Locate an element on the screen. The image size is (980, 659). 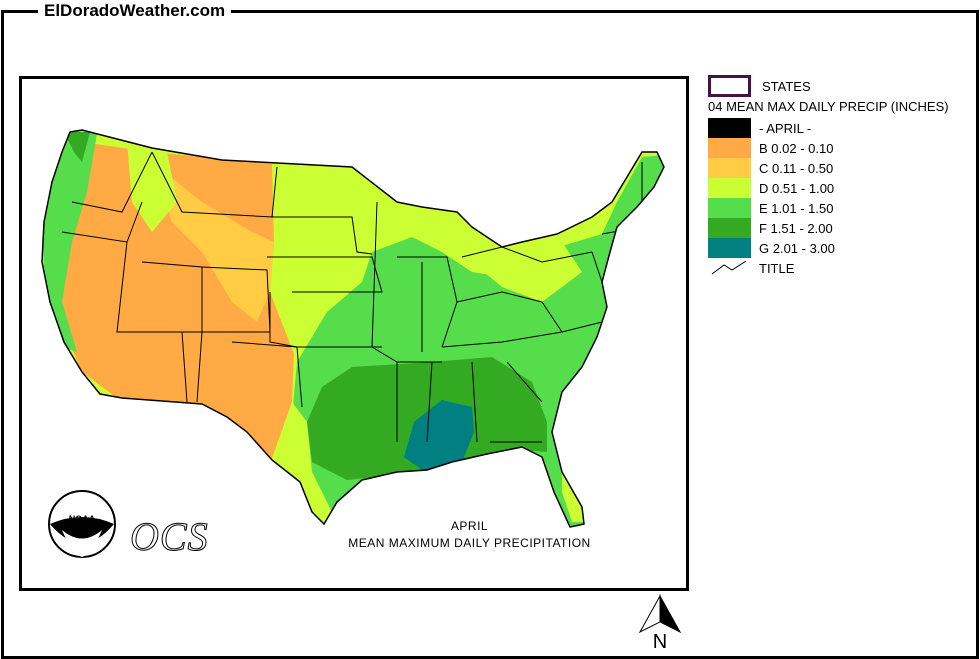
caption-title: MEAN MAXIMUM DAILY PRECIPITATION is located at coordinates (469, 543).